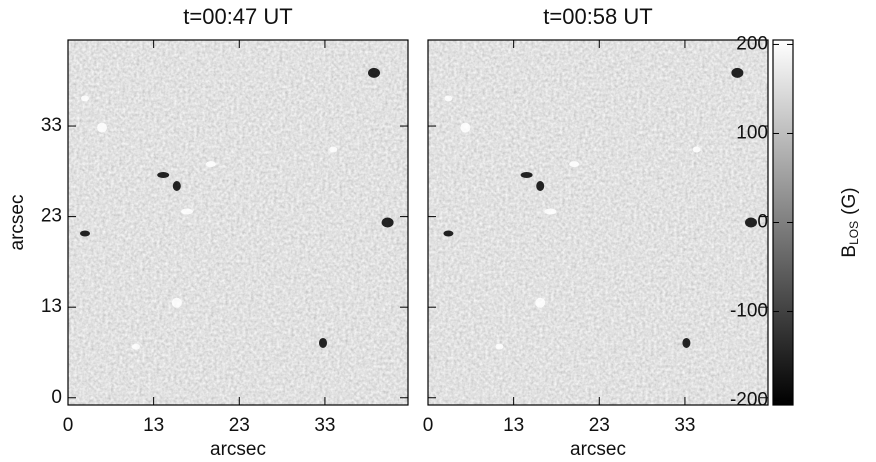 This screenshot has height=462, width=876. Describe the element at coordinates (56, 397) in the screenshot. I see `y-tick-label: 0` at that location.